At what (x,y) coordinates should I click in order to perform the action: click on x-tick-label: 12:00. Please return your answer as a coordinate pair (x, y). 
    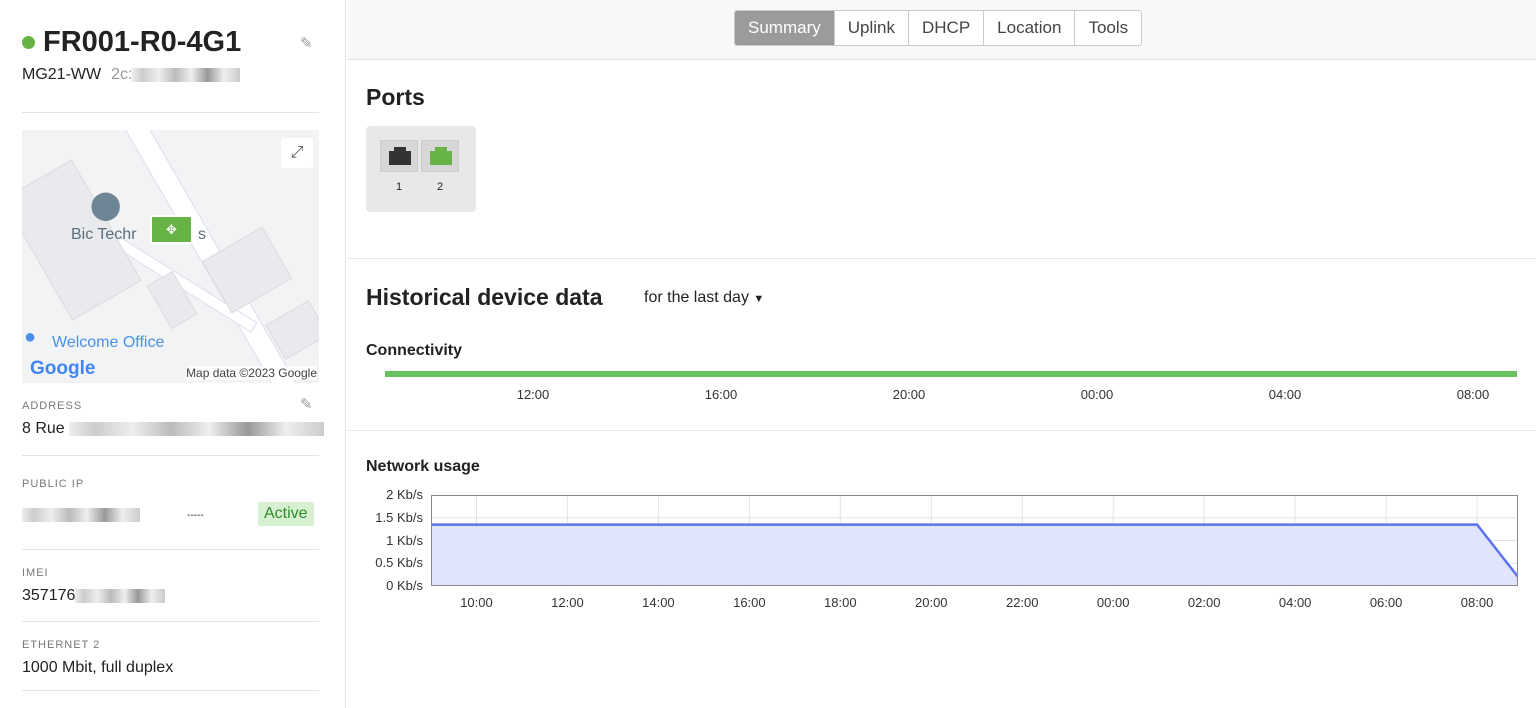
    Looking at the image, I should click on (567, 602).